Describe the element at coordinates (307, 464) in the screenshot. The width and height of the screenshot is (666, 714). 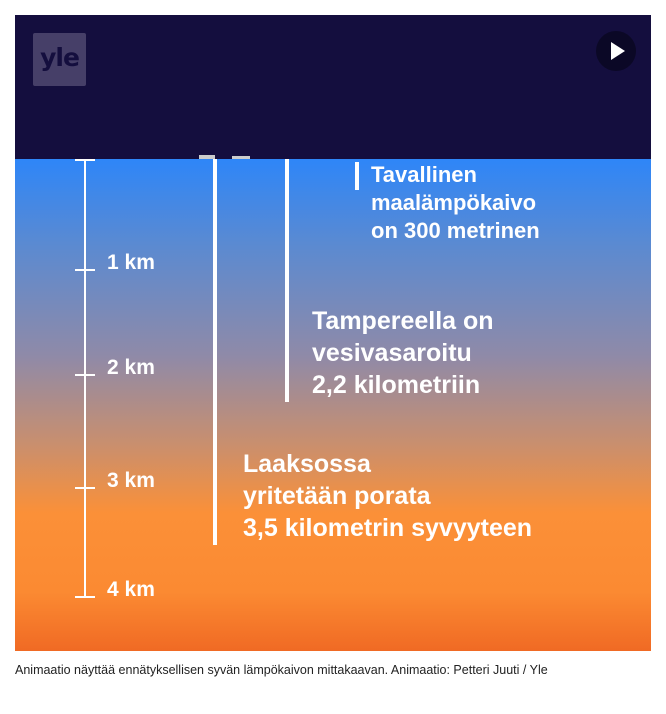
I see `label-line: Laaksossa` at that location.